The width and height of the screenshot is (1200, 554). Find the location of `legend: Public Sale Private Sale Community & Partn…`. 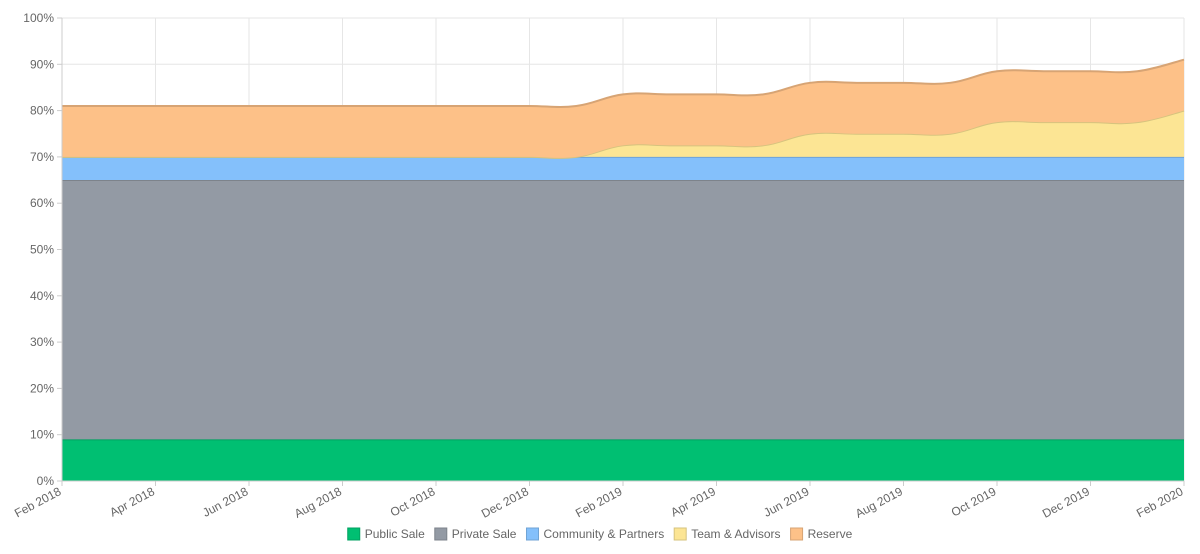

legend: Public Sale Private Sale Community & Partn… is located at coordinates (600, 534).